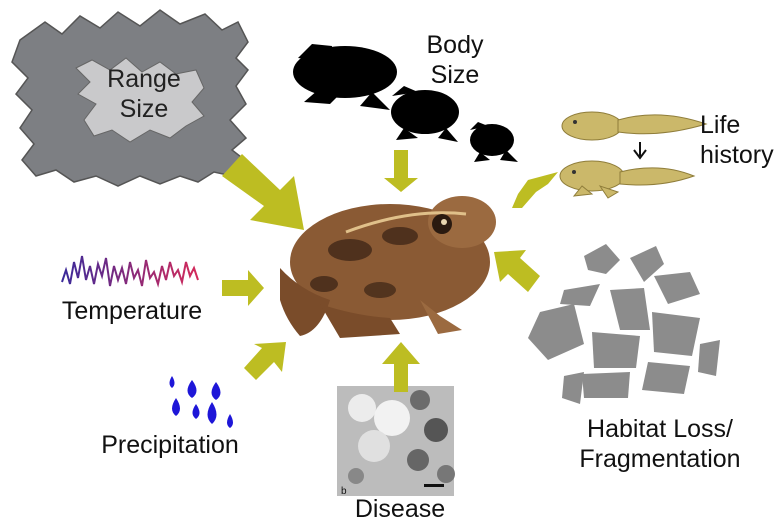 This screenshot has width=780, height=530. I want to click on range-size-label: Range Size, so click(144, 94).